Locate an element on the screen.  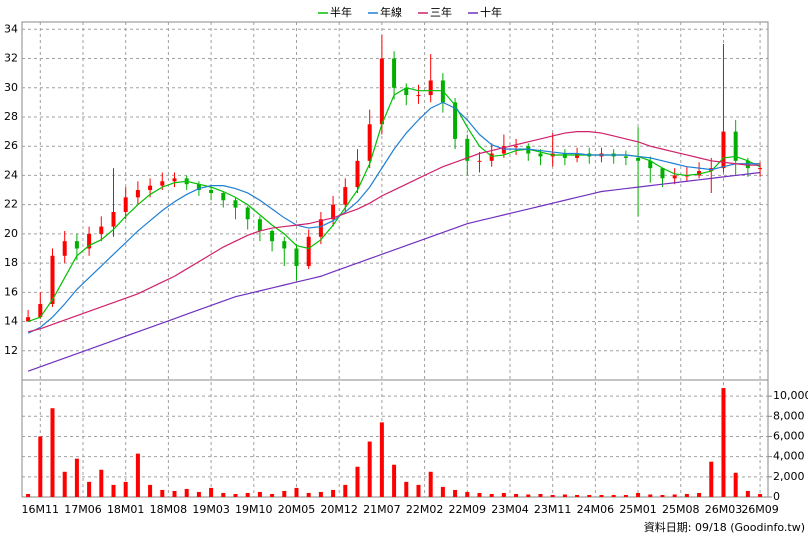
x-tick-label: 24M06 is located at coordinates (596, 509).